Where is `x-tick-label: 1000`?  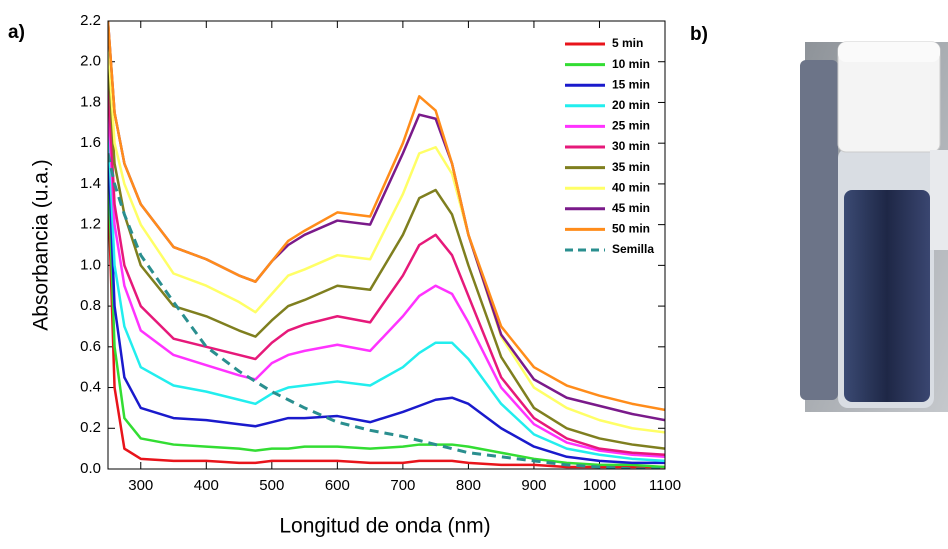
x-tick-label: 1000 is located at coordinates (599, 485).